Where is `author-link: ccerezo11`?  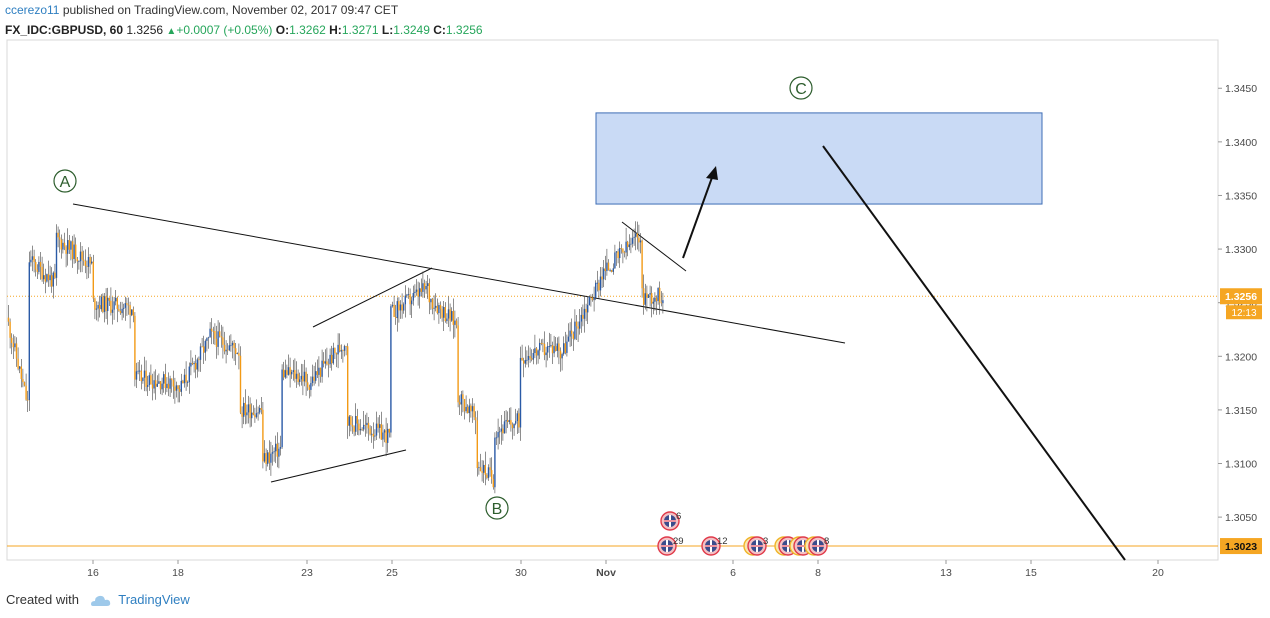
author-link: ccerezo11 is located at coordinates (32, 10).